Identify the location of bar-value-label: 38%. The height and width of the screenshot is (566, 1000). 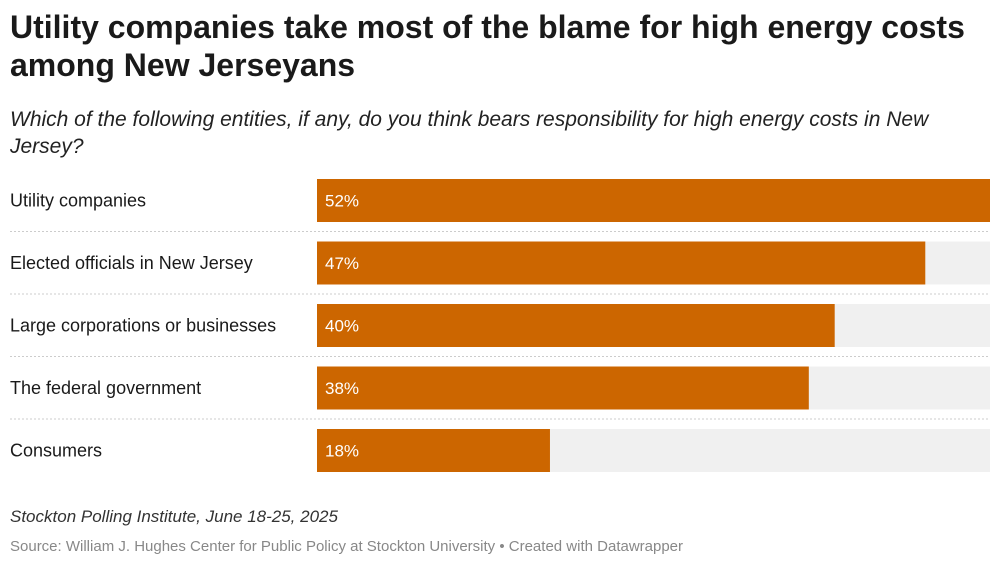
(342, 388).